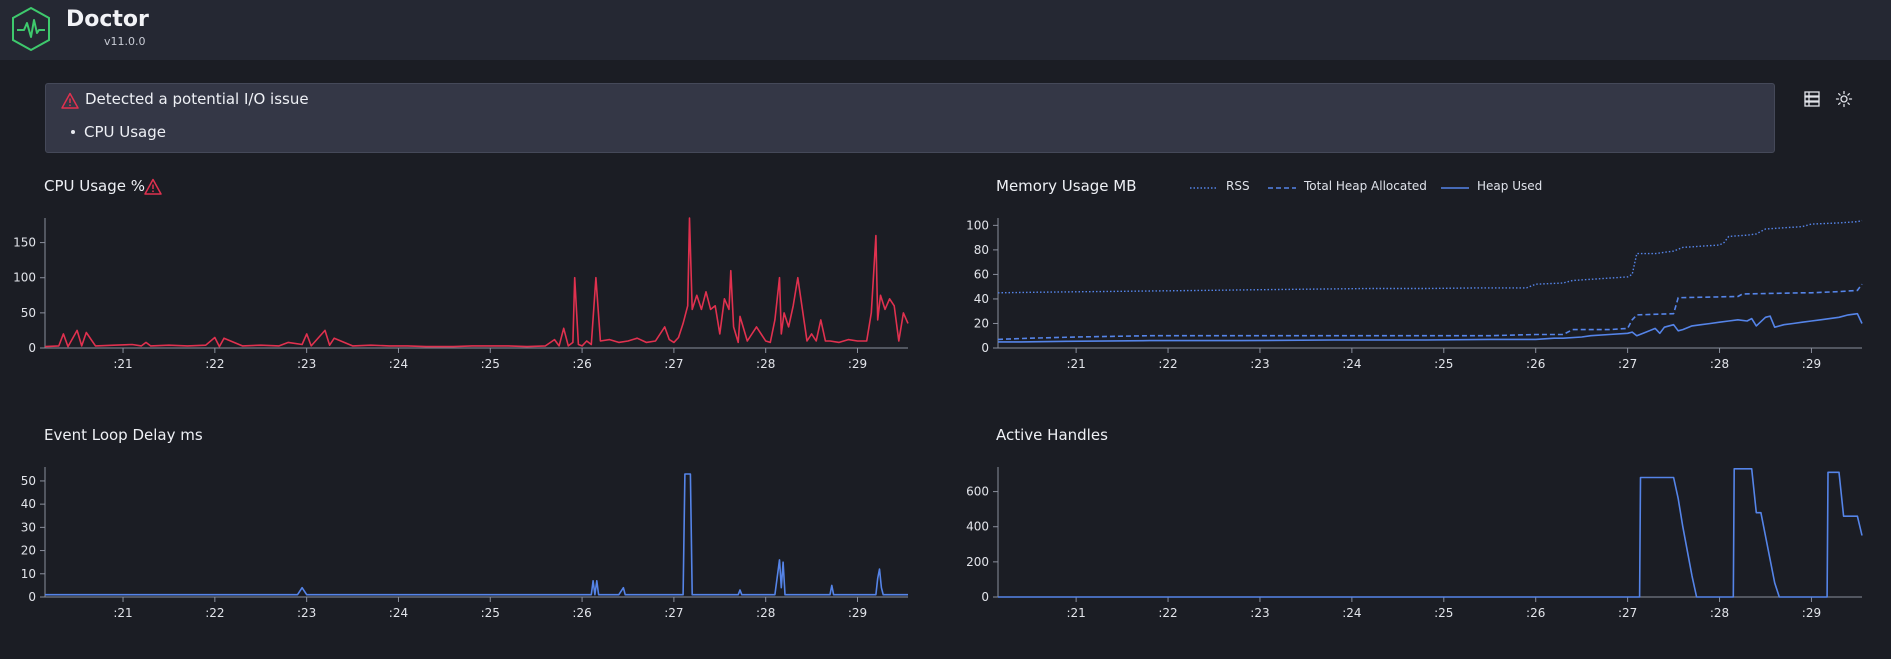  I want to click on layout-toggle-icon, so click(1812, 99).